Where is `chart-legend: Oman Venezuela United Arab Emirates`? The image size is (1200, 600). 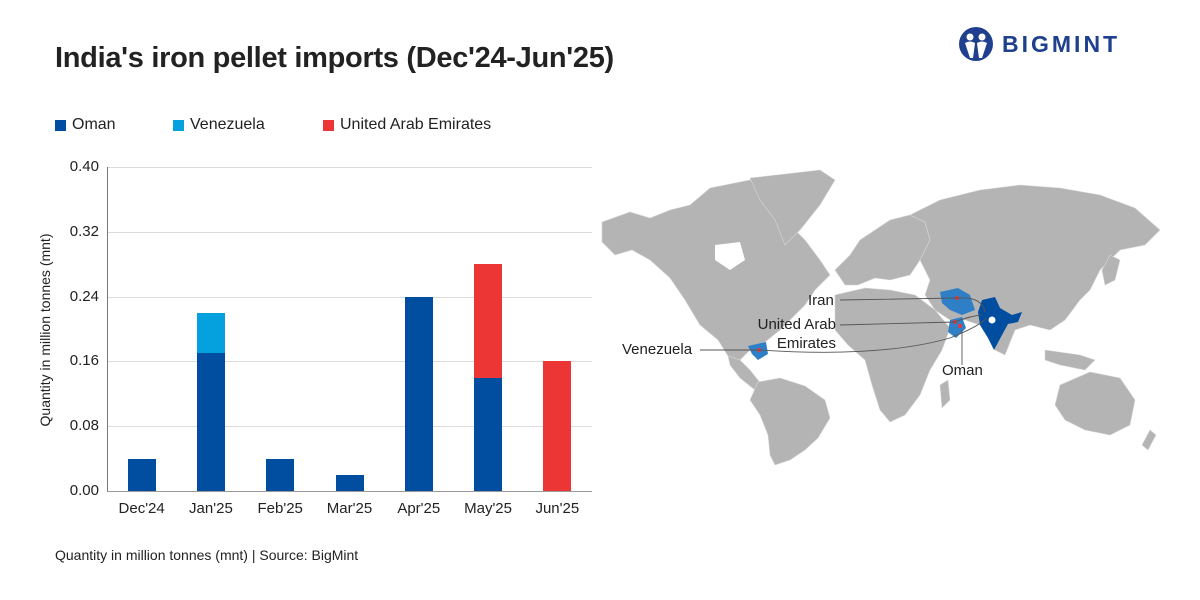 chart-legend: Oman Venezuela United Arab Emirates is located at coordinates (273, 125).